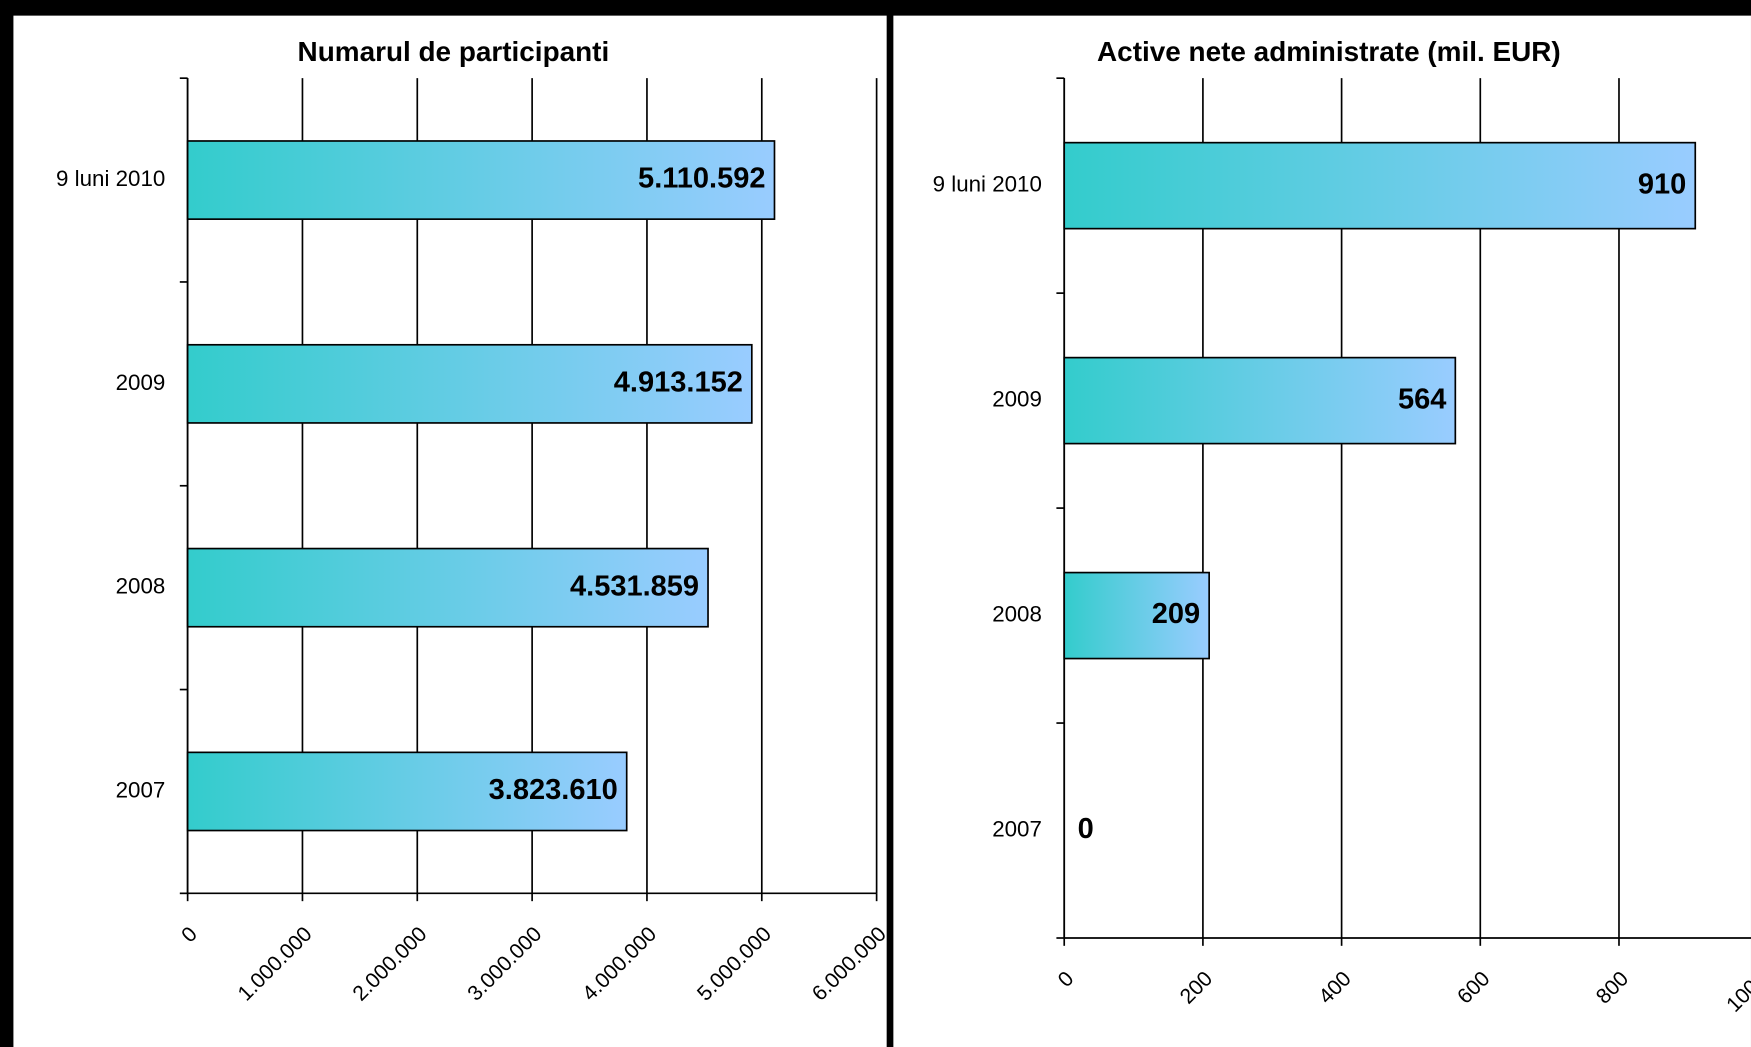 The width and height of the screenshot is (1751, 1047). I want to click on data-label: 4.531.859, so click(634, 586).